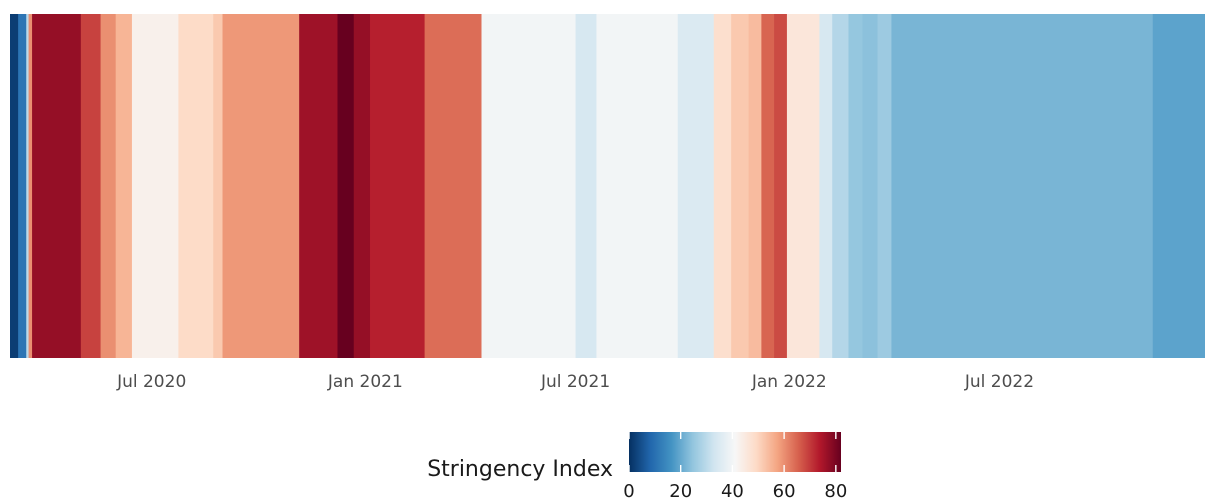  I want to click on x-tick-label: Jan 2022, so click(789, 382).